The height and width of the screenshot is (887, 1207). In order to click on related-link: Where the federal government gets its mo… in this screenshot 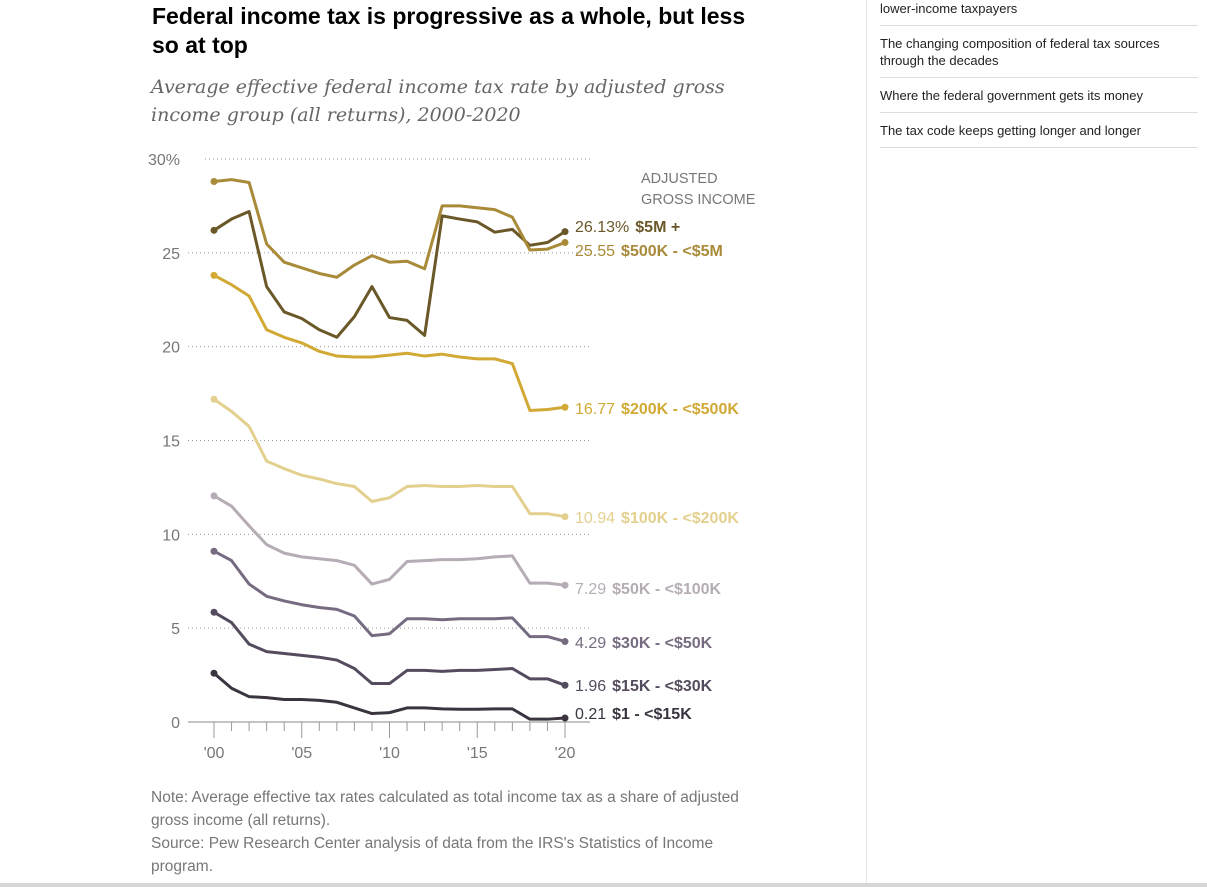, I will do `click(1039, 95)`.